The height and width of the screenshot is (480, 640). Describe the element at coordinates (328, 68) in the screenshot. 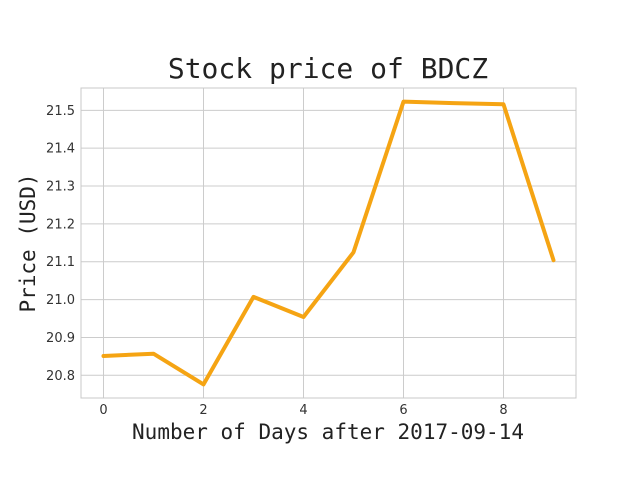

I see `chart-title: Stock price of BDCZ` at that location.